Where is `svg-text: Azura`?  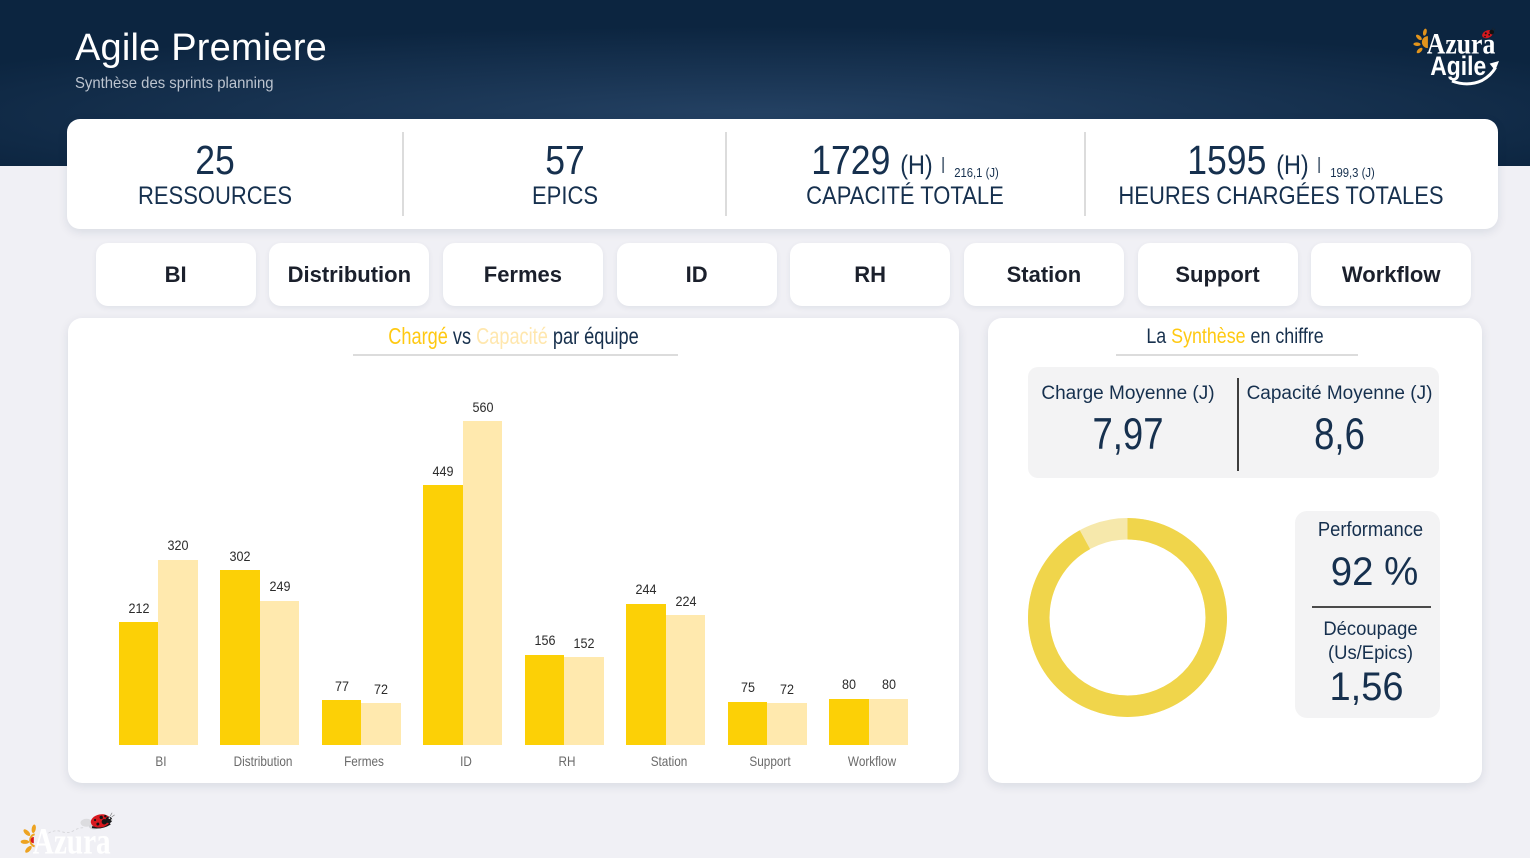
svg-text: Azura is located at coordinates (72, 839).